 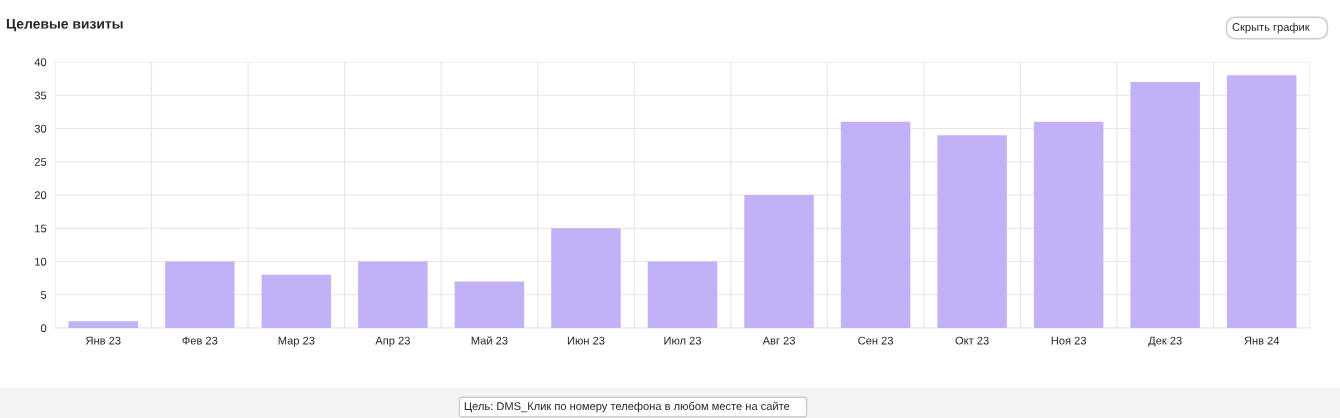 What do you see at coordinates (40, 195) in the screenshot?
I see `y-tick-label: 20` at bounding box center [40, 195].